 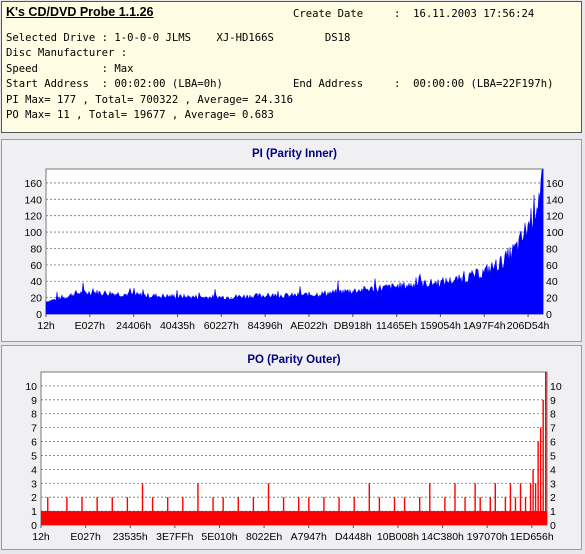 I want to click on x-tick-label: D4448h, so click(x=353, y=537).